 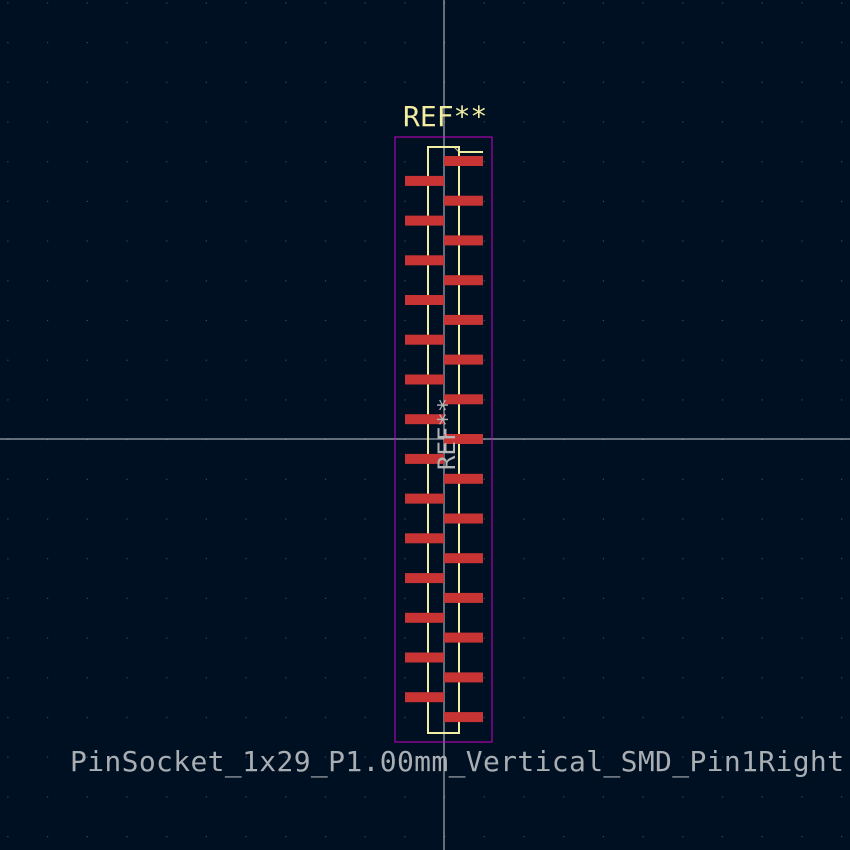 What do you see at coordinates (445, 116) in the screenshot?
I see `reference-designator-silk: REF**` at bounding box center [445, 116].